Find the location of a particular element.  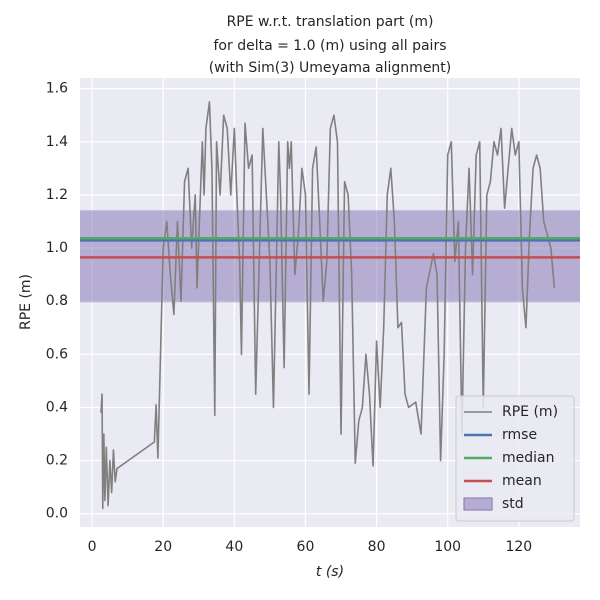

x-tick-label: 100 is located at coordinates (447, 547).